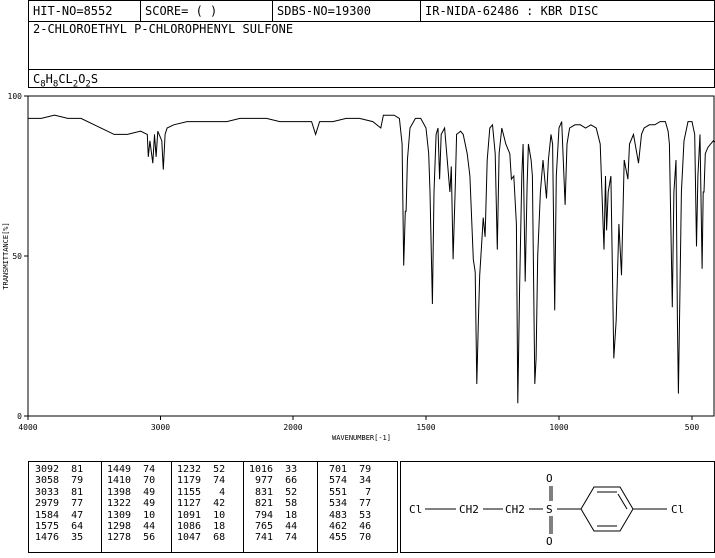 This screenshot has height=558, width=715. Describe the element at coordinates (59, 469) in the screenshot. I see `peak-row: 3092 81` at that location.